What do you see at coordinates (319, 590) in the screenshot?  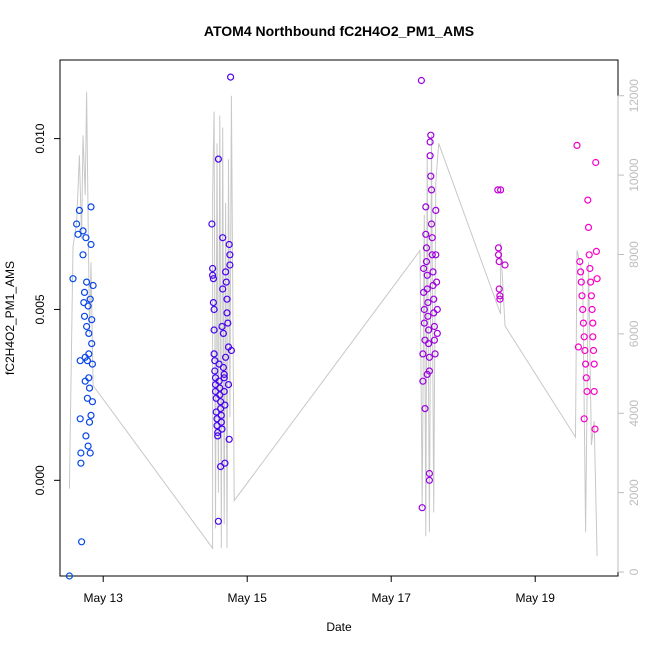 I see `x-axis: May 13 May 15 May 17 May 19` at bounding box center [319, 590].